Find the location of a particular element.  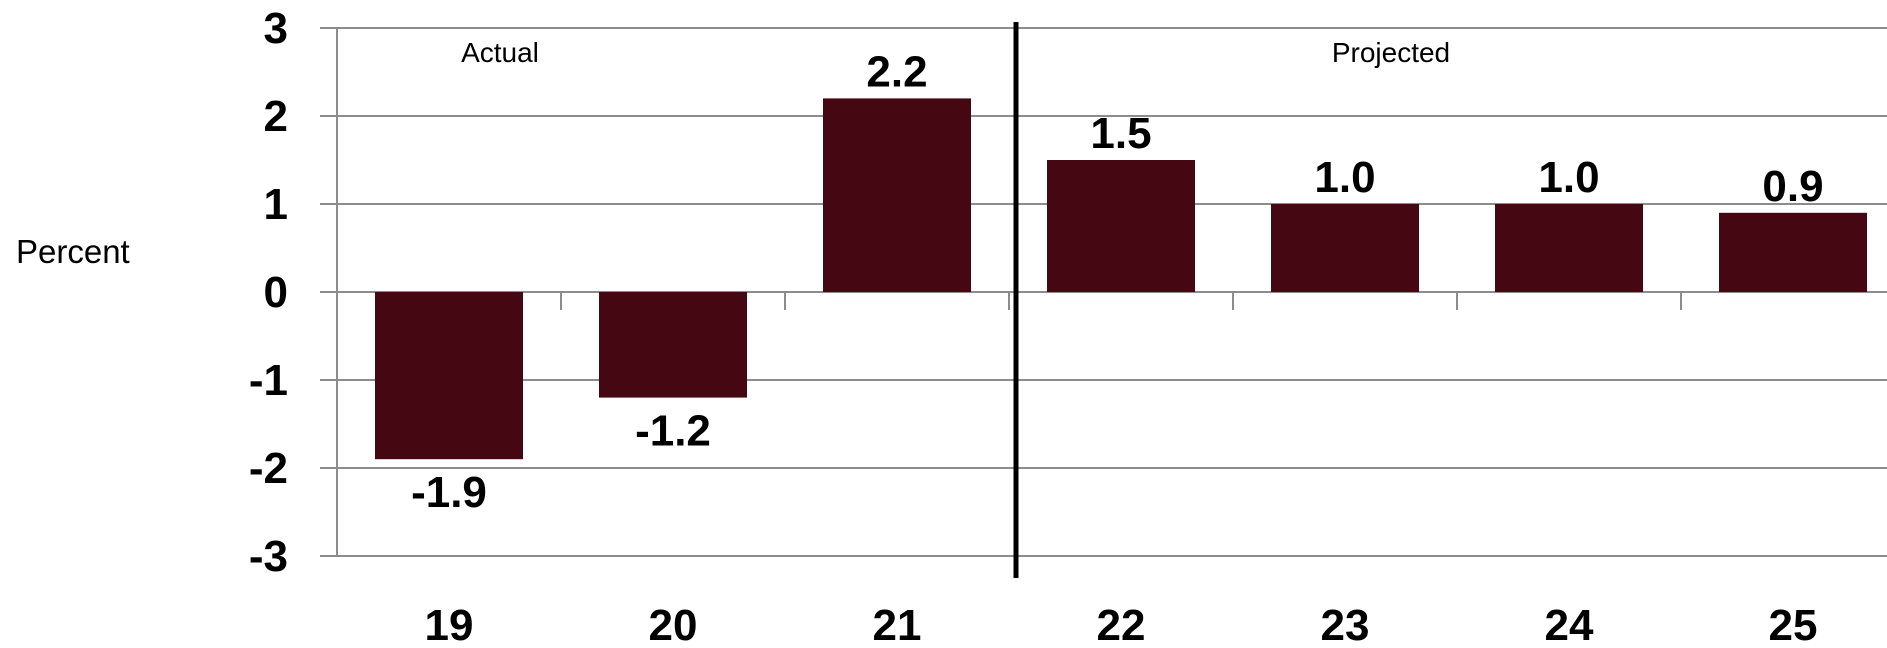

projected-annotation: Projected is located at coordinates (1391, 52).